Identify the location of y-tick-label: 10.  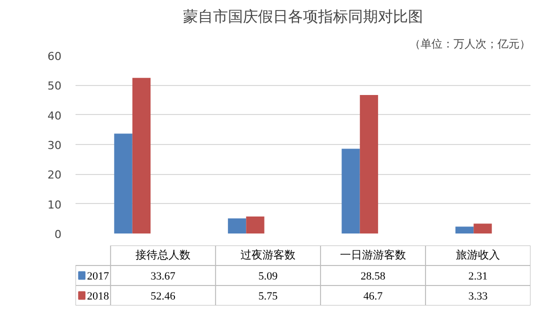
(55, 205).